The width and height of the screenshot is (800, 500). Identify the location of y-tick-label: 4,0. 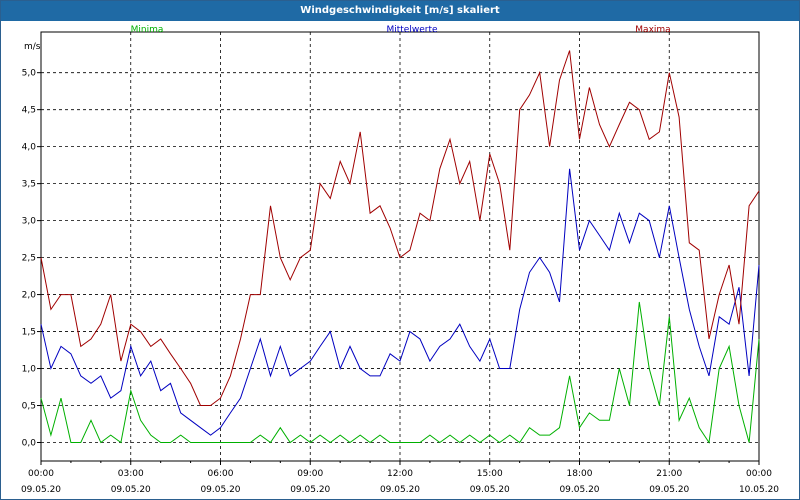
(29, 148).